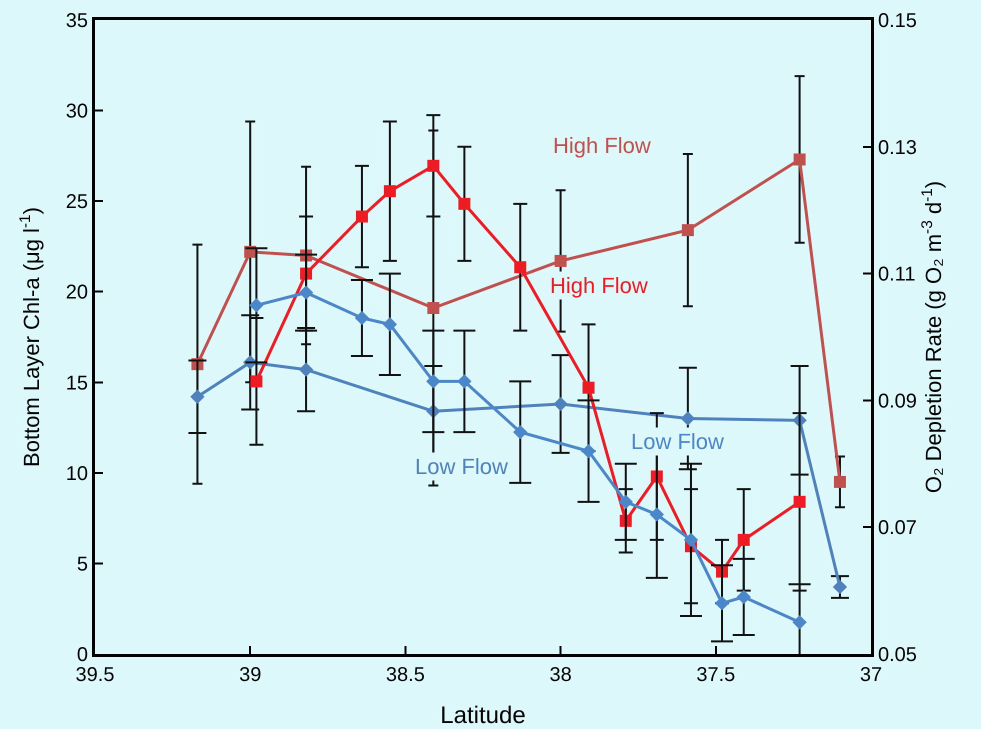  What do you see at coordinates (897, 528) in the screenshot?
I see `y2-tick-label: 0.07` at bounding box center [897, 528].